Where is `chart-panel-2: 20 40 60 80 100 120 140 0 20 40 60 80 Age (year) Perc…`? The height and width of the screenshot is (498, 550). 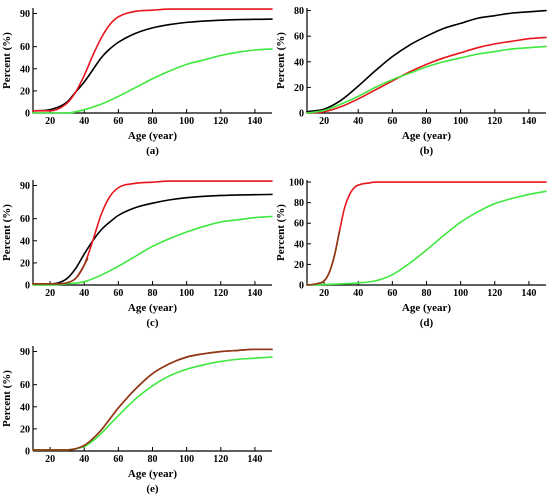 chart-panel-2: 20 40 60 80 100 120 140 0 20 40 60 80 Age (year) Perc… is located at coordinates (411, 81).